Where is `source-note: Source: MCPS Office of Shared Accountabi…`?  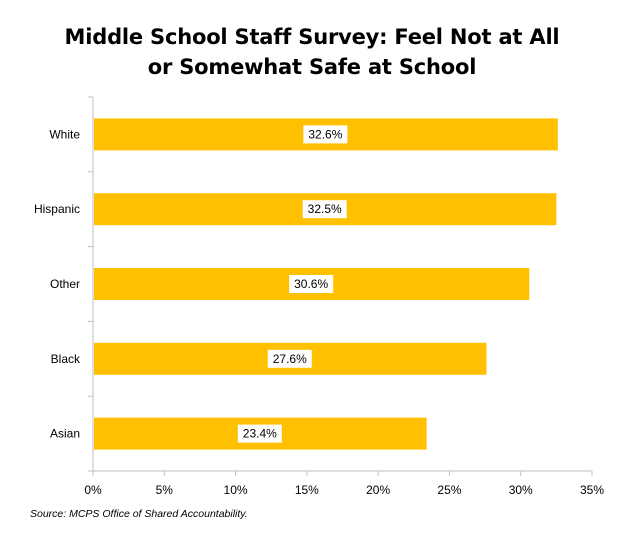 source-note: Source: MCPS Office of Shared Accountabi… is located at coordinates (139, 514).